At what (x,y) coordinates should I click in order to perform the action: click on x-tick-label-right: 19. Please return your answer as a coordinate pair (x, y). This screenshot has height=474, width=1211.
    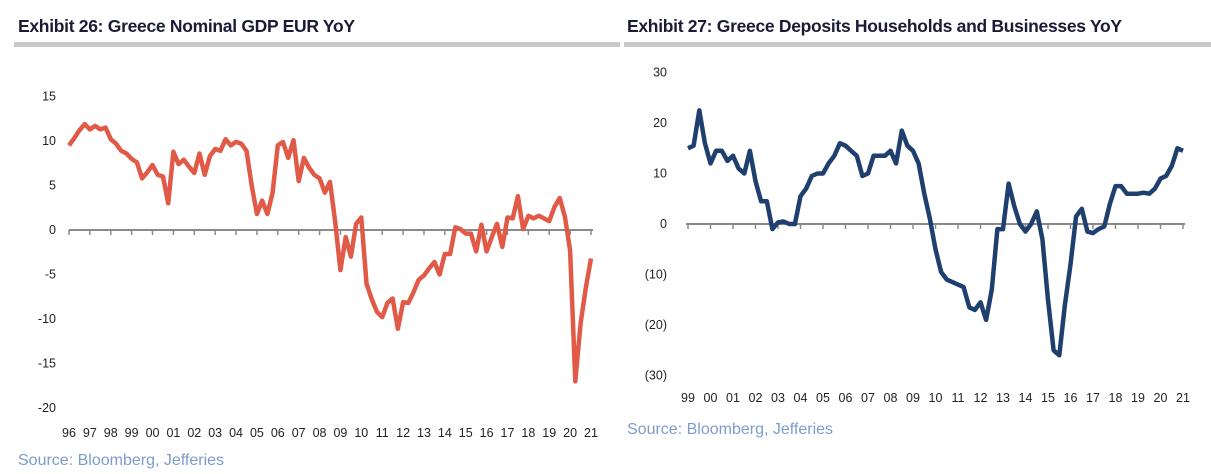
    Looking at the image, I should click on (1138, 398).